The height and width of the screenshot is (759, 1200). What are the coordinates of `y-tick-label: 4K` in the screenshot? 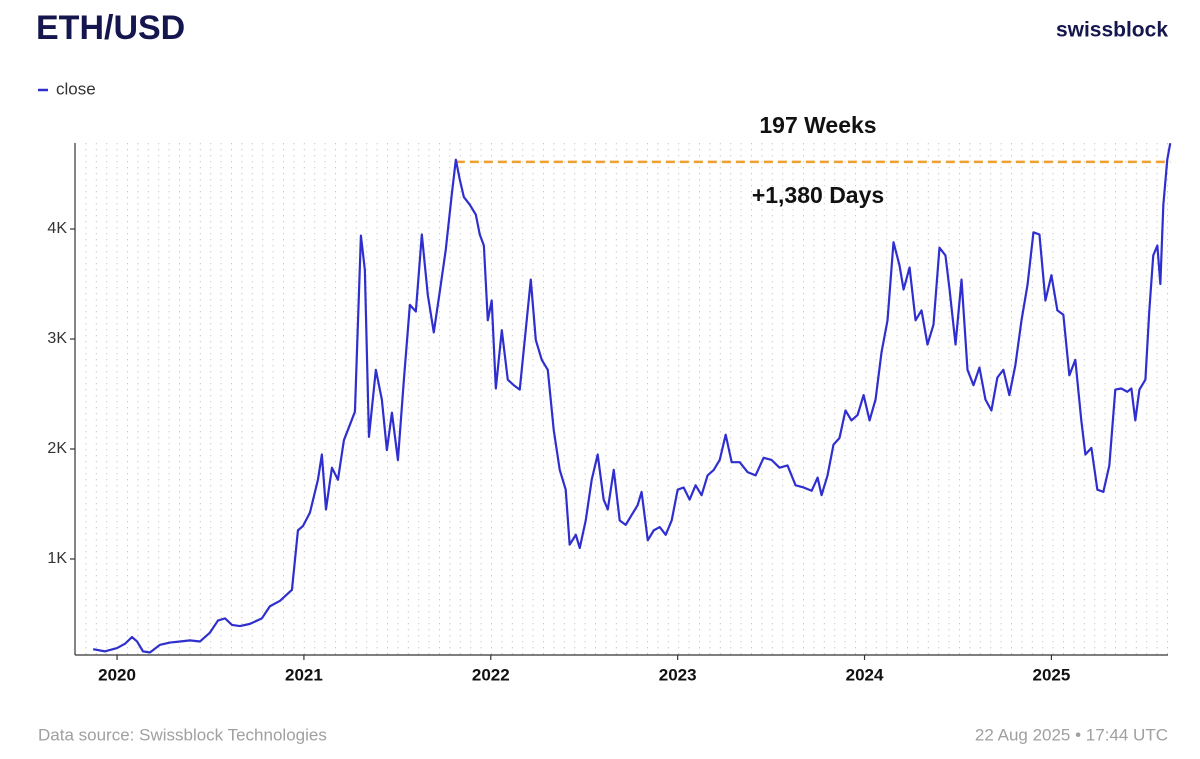 It's located at (57, 228).